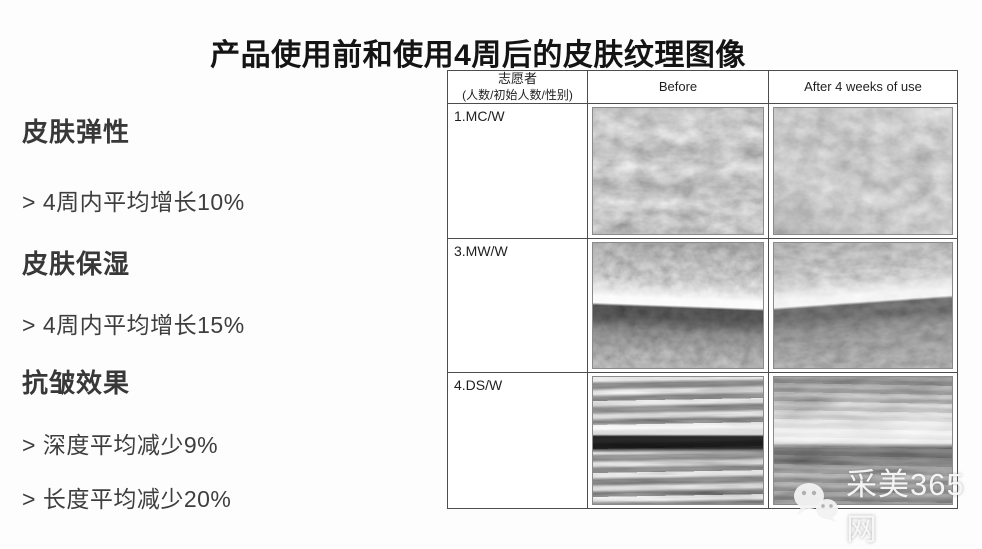  Describe the element at coordinates (76, 383) in the screenshot. I see `stat-heading-anti-wrinkle: 抗皱效果` at that location.